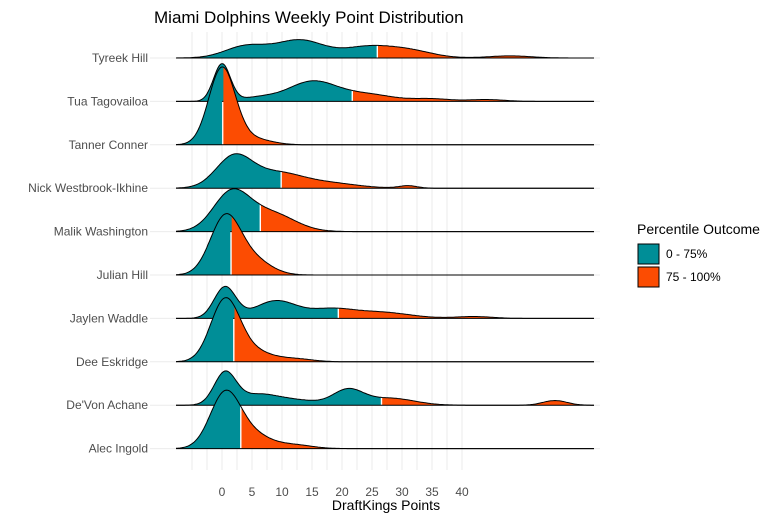 Image resolution: width=781 pixels, height=520 pixels. I want to click on x-axis-ticks: 0 5 10 15 20 25 30 35 40, so click(344, 492).